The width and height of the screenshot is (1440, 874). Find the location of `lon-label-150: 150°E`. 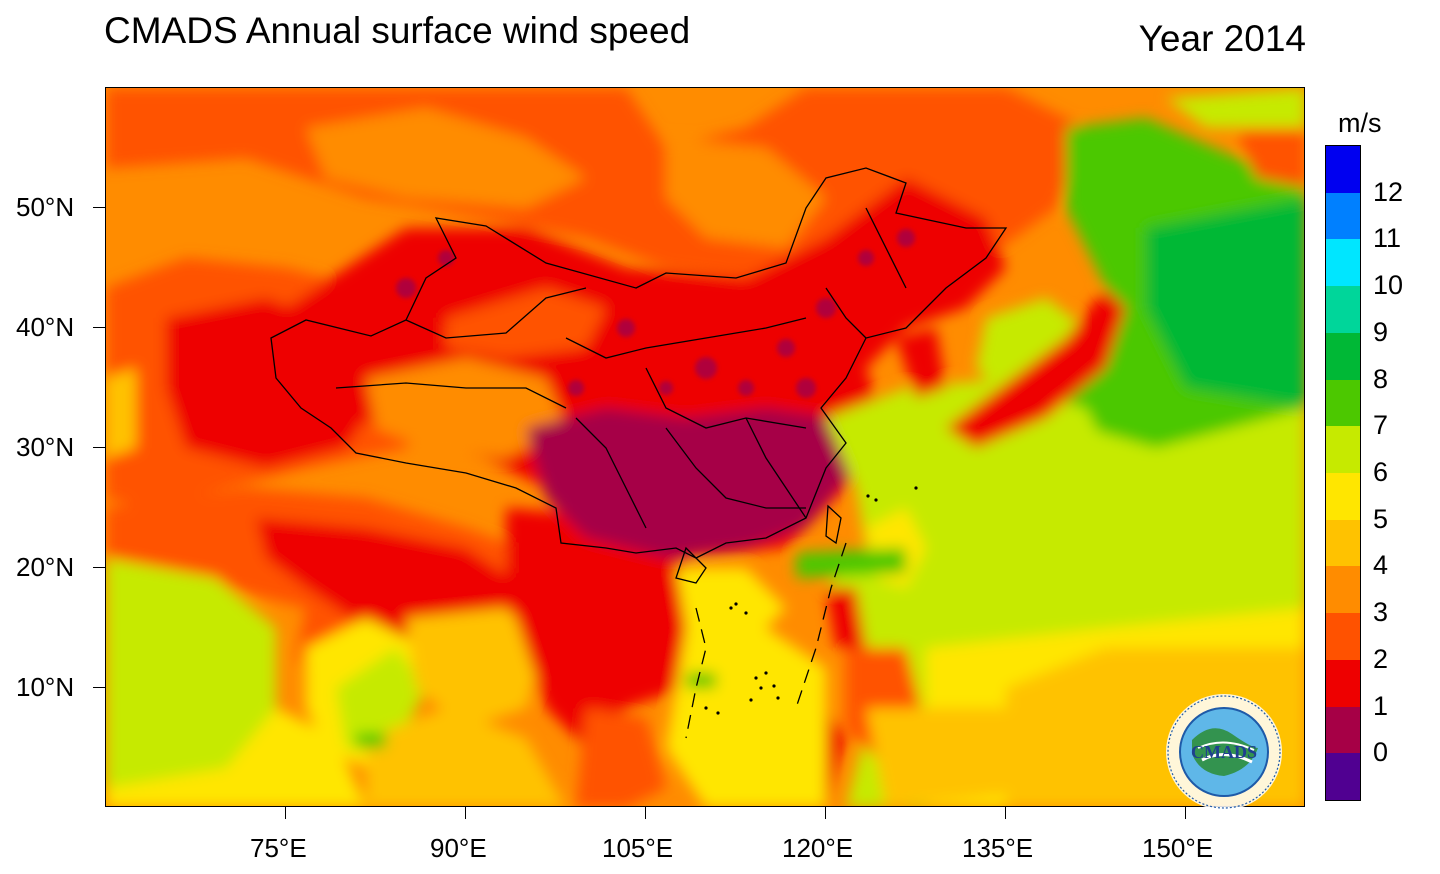

lon-label-150: 150°E is located at coordinates (1178, 848).